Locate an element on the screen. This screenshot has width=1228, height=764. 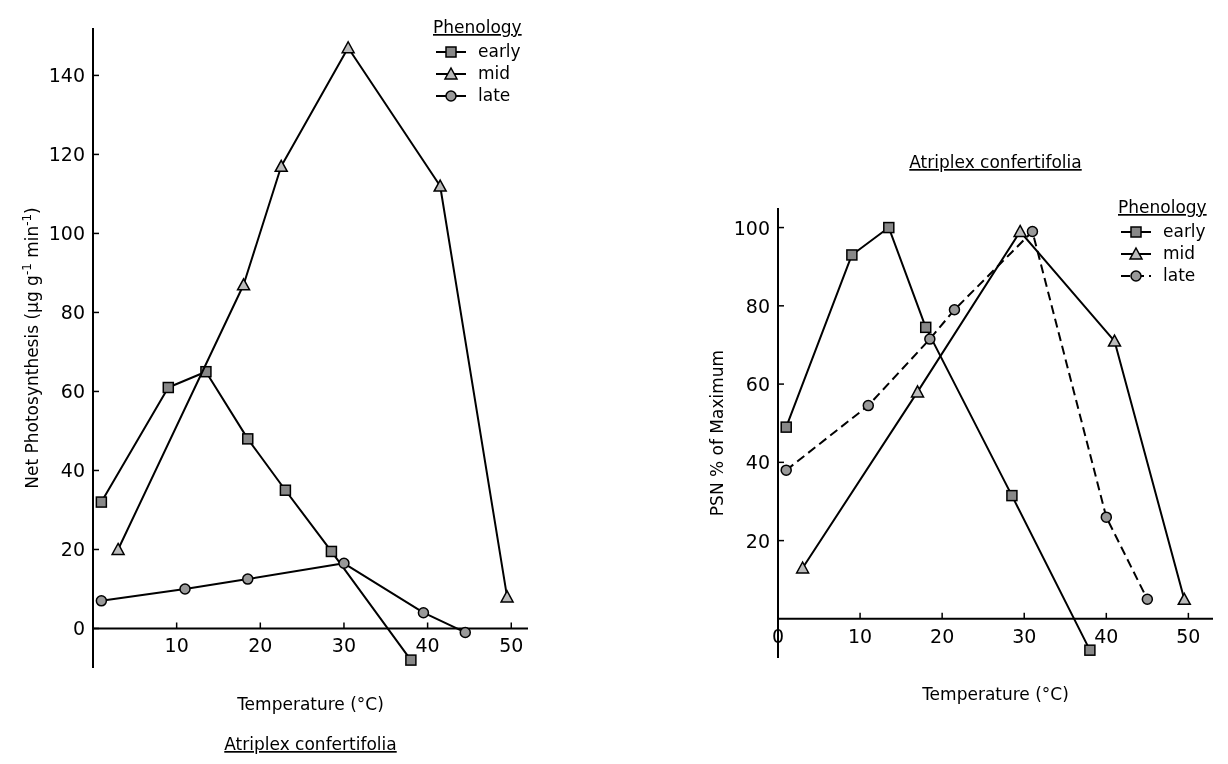
y-tick-label: 140 is located at coordinates (66, 75).